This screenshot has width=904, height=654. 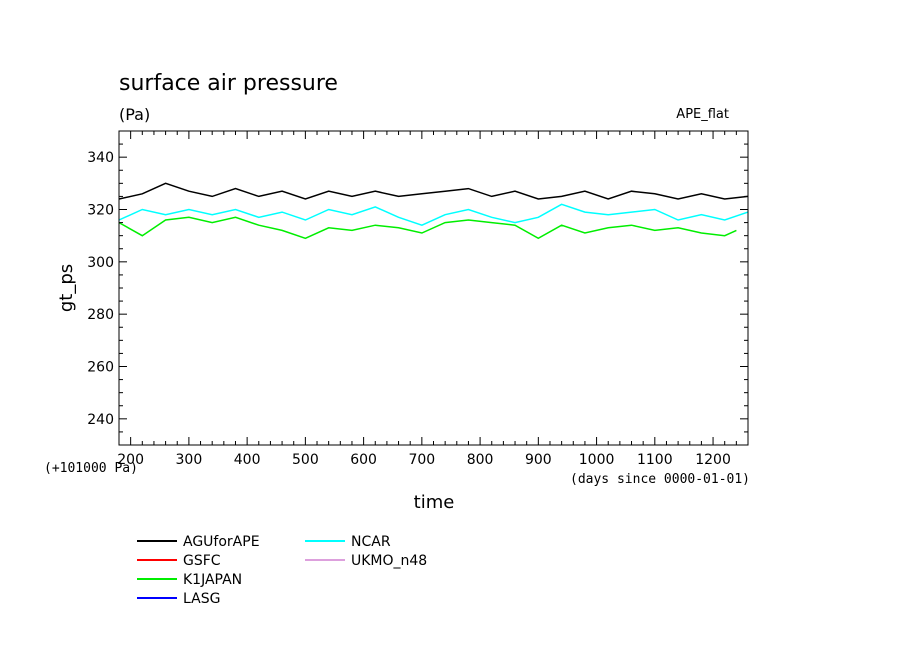 What do you see at coordinates (130, 460) in the screenshot?
I see `x-tick-label: 200` at bounding box center [130, 460].